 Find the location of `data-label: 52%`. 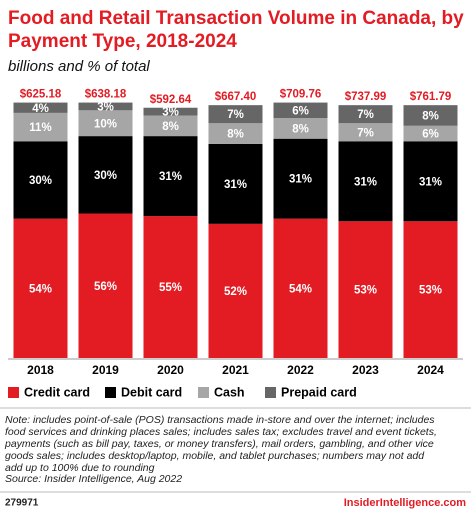

data-label: 52% is located at coordinates (235, 292).